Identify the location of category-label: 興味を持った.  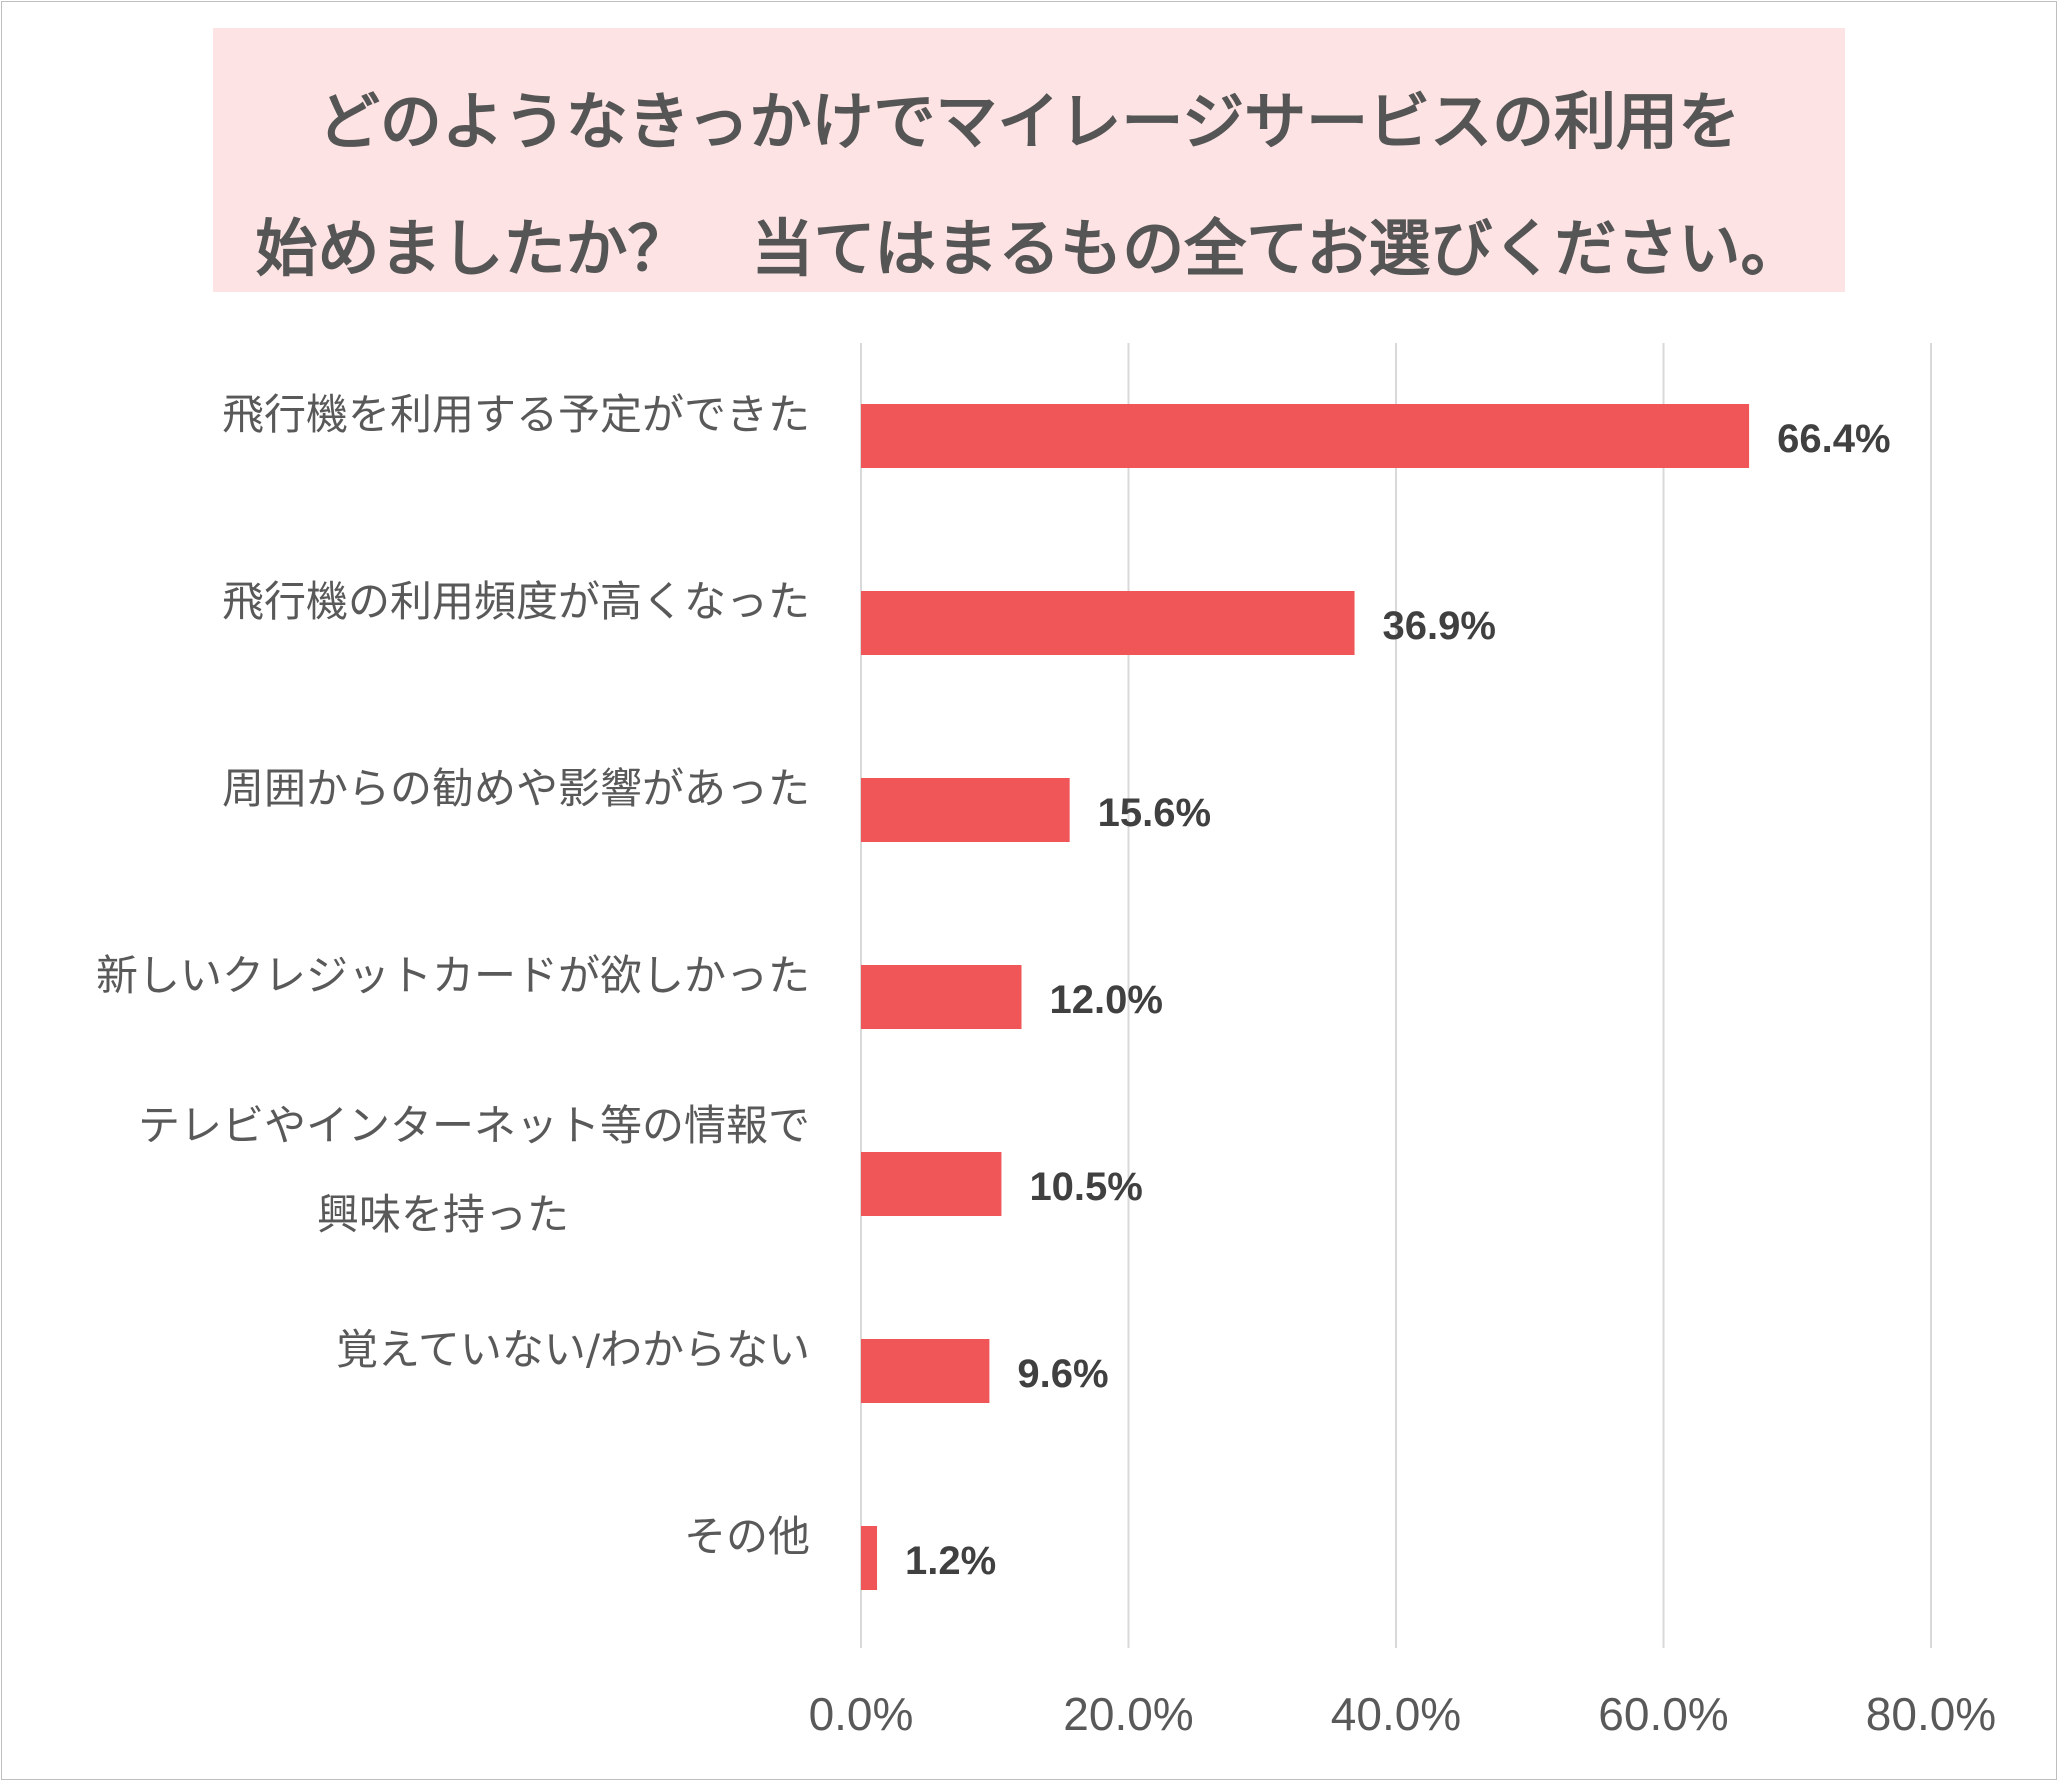
(443, 1214).